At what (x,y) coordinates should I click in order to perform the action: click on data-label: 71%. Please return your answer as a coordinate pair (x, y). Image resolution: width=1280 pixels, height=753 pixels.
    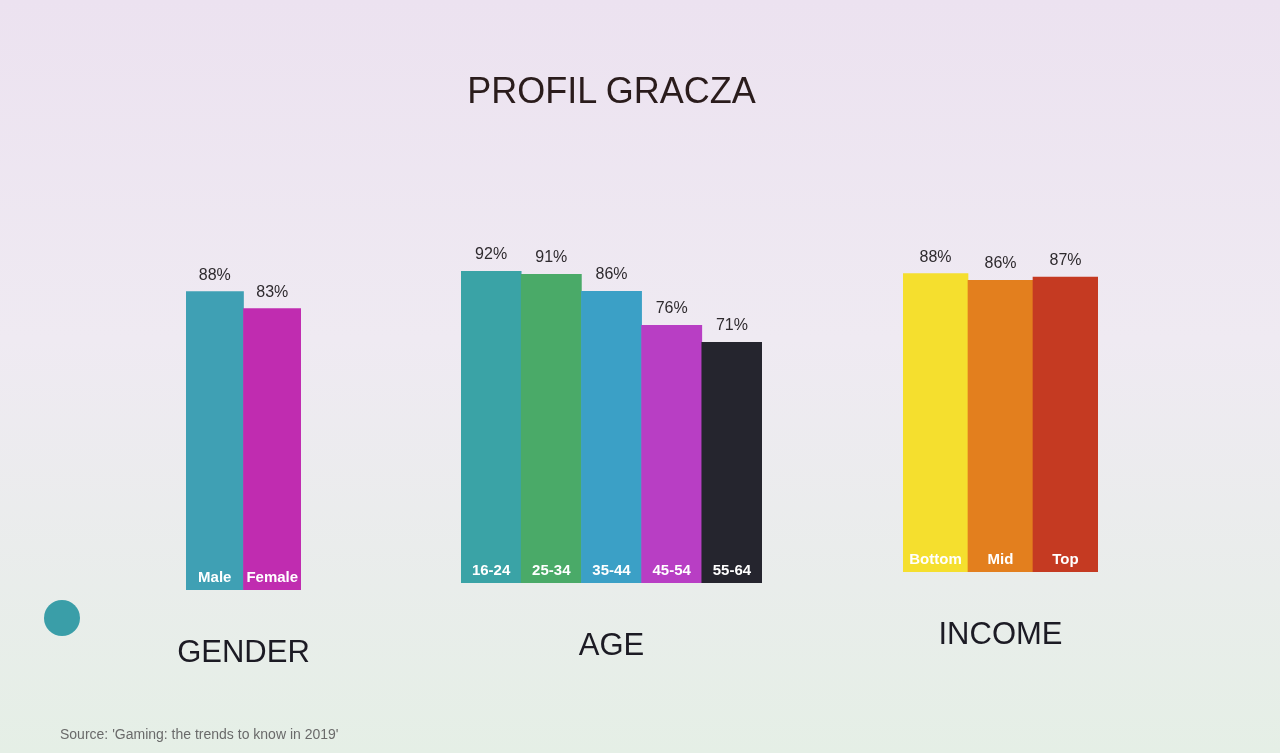
    Looking at the image, I should click on (731, 325).